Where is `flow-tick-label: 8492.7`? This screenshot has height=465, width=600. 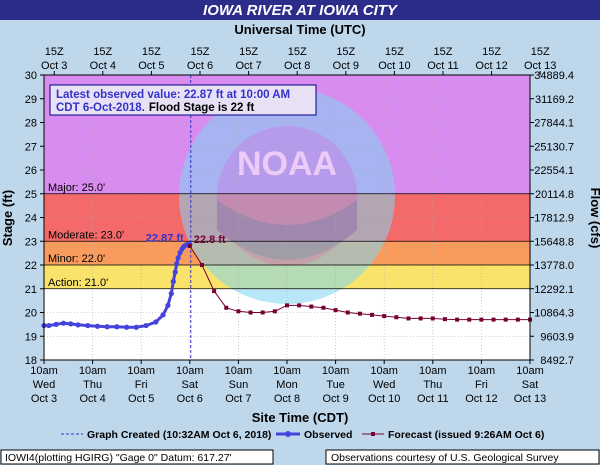
flow-tick-label: 8492.7 is located at coordinates (557, 361).